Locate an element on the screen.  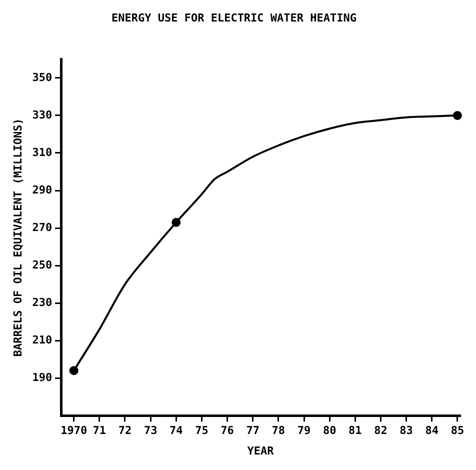
x-tick-label: 76 is located at coordinates (227, 431).